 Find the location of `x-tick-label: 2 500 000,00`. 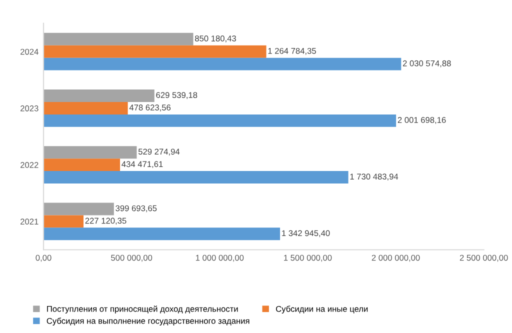

x-tick-label: 2 500 000,00 is located at coordinates (484, 258).